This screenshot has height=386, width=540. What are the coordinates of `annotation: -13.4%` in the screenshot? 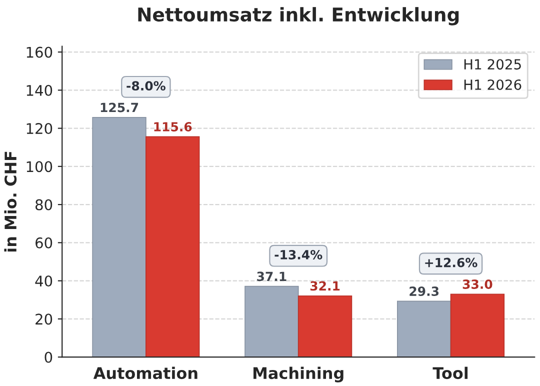 It's located at (298, 255).